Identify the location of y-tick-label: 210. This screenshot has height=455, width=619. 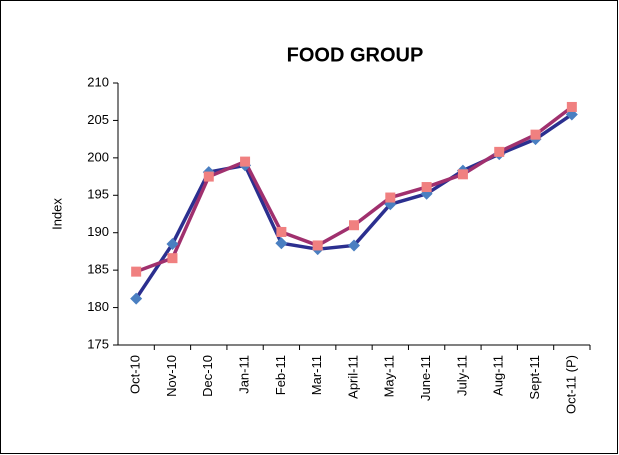
(98, 81).